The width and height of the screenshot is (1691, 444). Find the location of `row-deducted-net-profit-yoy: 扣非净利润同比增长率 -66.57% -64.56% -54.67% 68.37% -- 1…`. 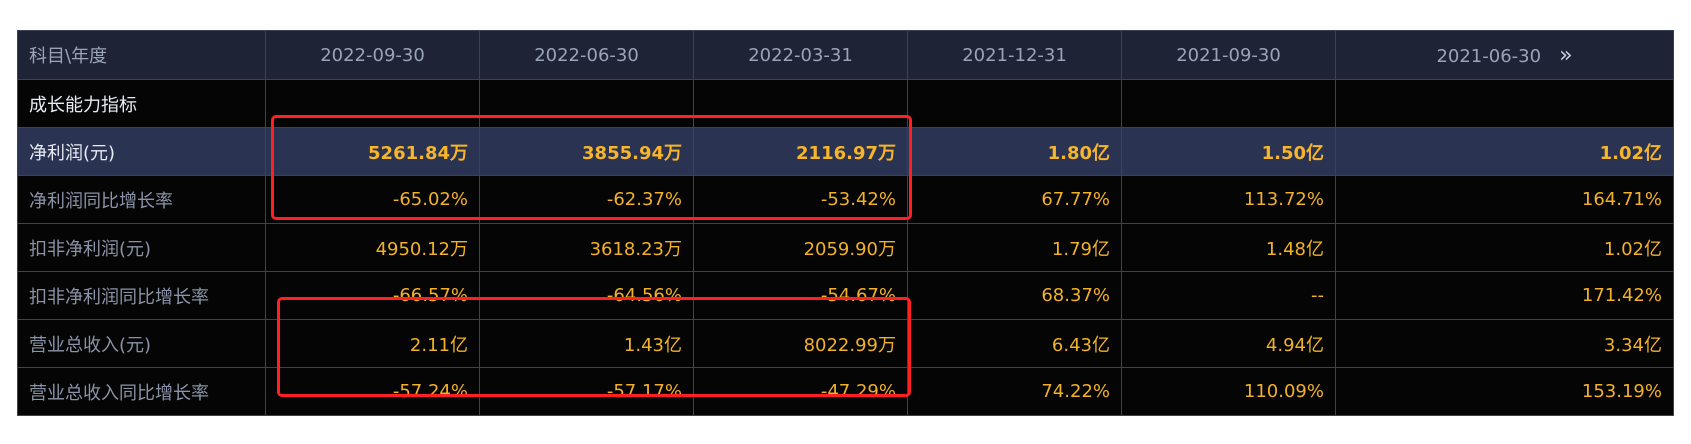

row-deducted-net-profit-yoy: 扣非净利润同比增长率 -66.57% -64.56% -54.67% 68.37% -- 1… is located at coordinates (845, 295).